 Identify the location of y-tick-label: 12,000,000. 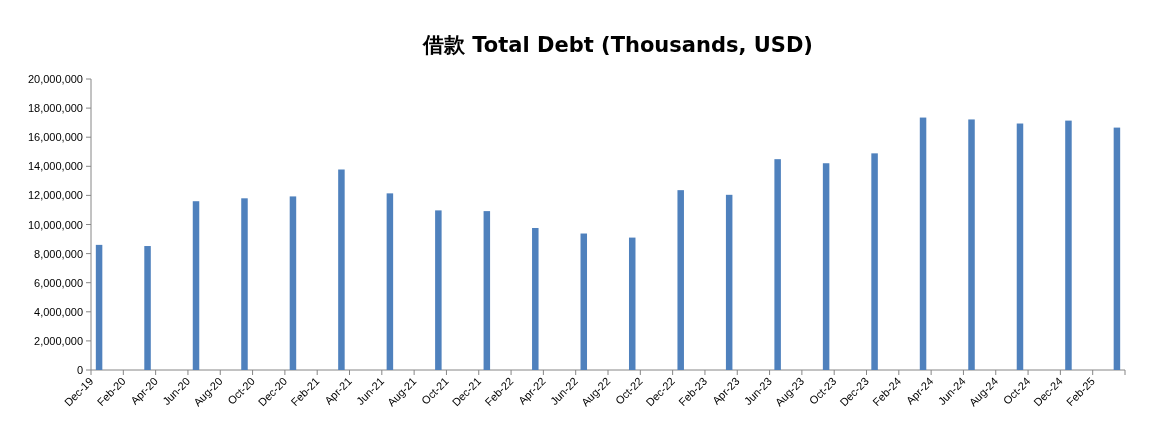
(55, 195).